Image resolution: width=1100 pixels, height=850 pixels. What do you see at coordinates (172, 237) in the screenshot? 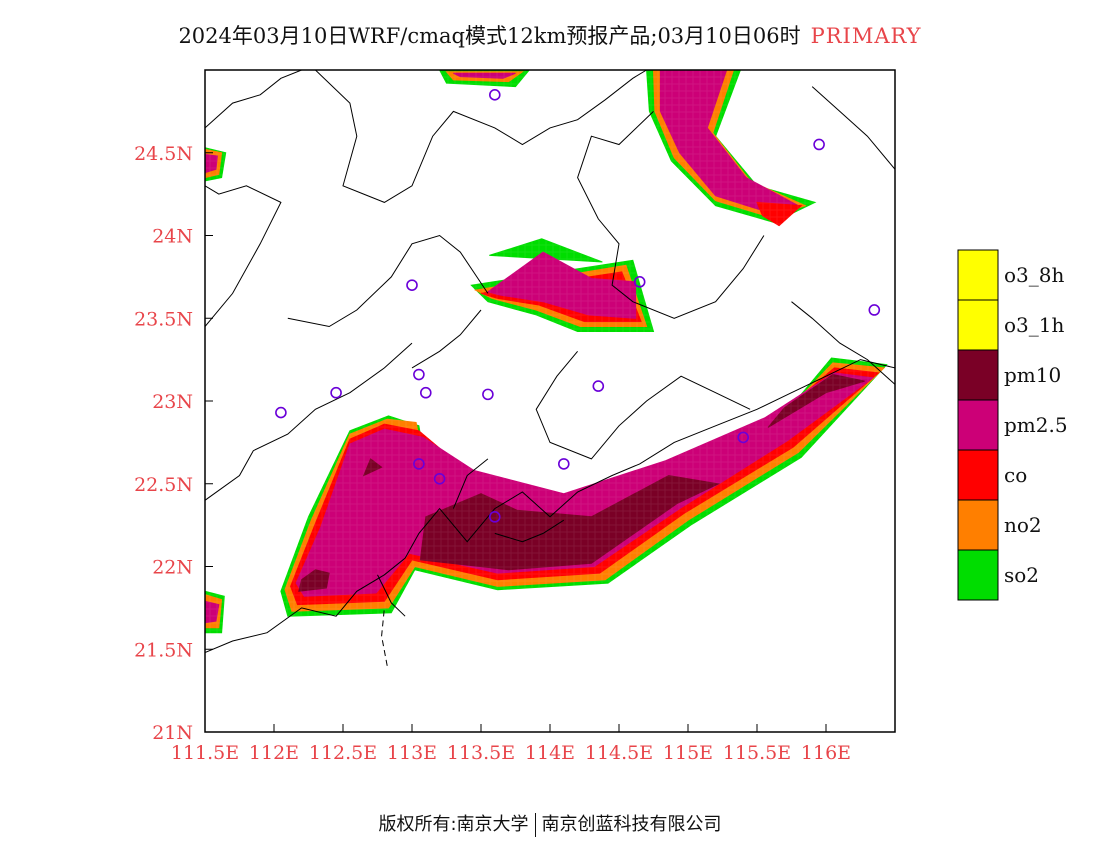
I see `y-tick-label: 24N` at bounding box center [172, 237].